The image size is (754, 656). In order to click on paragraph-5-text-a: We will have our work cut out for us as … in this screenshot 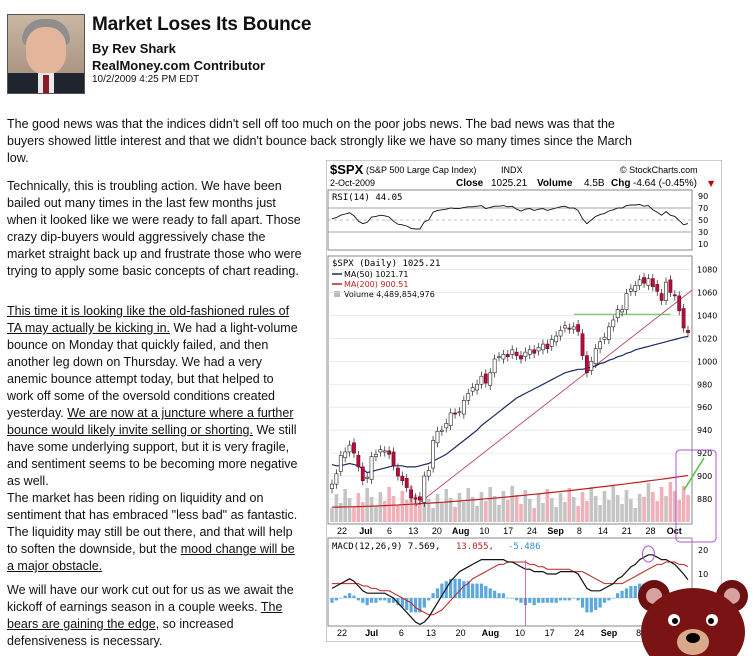, I will do `click(150, 598)`.